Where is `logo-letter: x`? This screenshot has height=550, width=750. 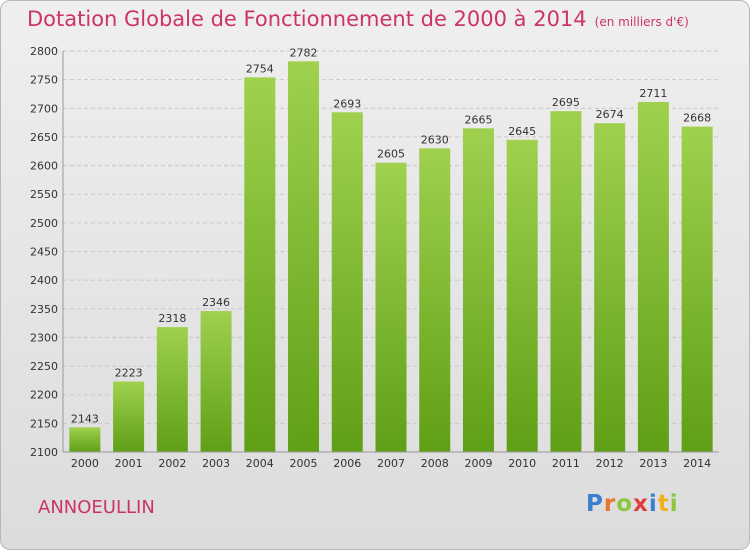
logo-letter: x is located at coordinates (641, 504).